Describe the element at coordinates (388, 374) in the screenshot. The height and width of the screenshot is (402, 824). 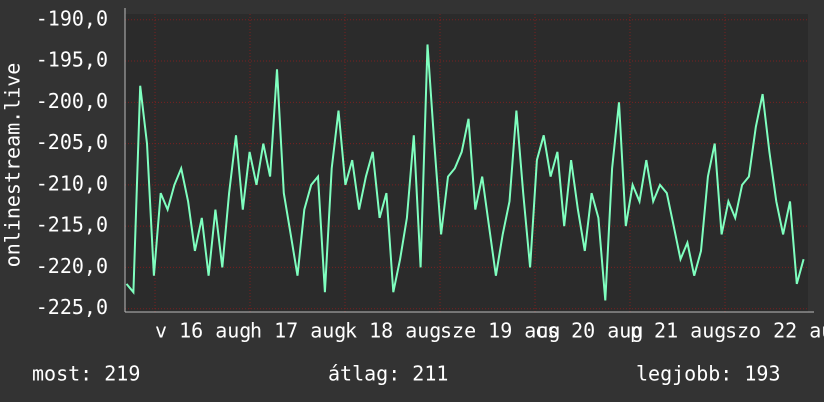
I see `stat-average: átlag: 211` at that location.